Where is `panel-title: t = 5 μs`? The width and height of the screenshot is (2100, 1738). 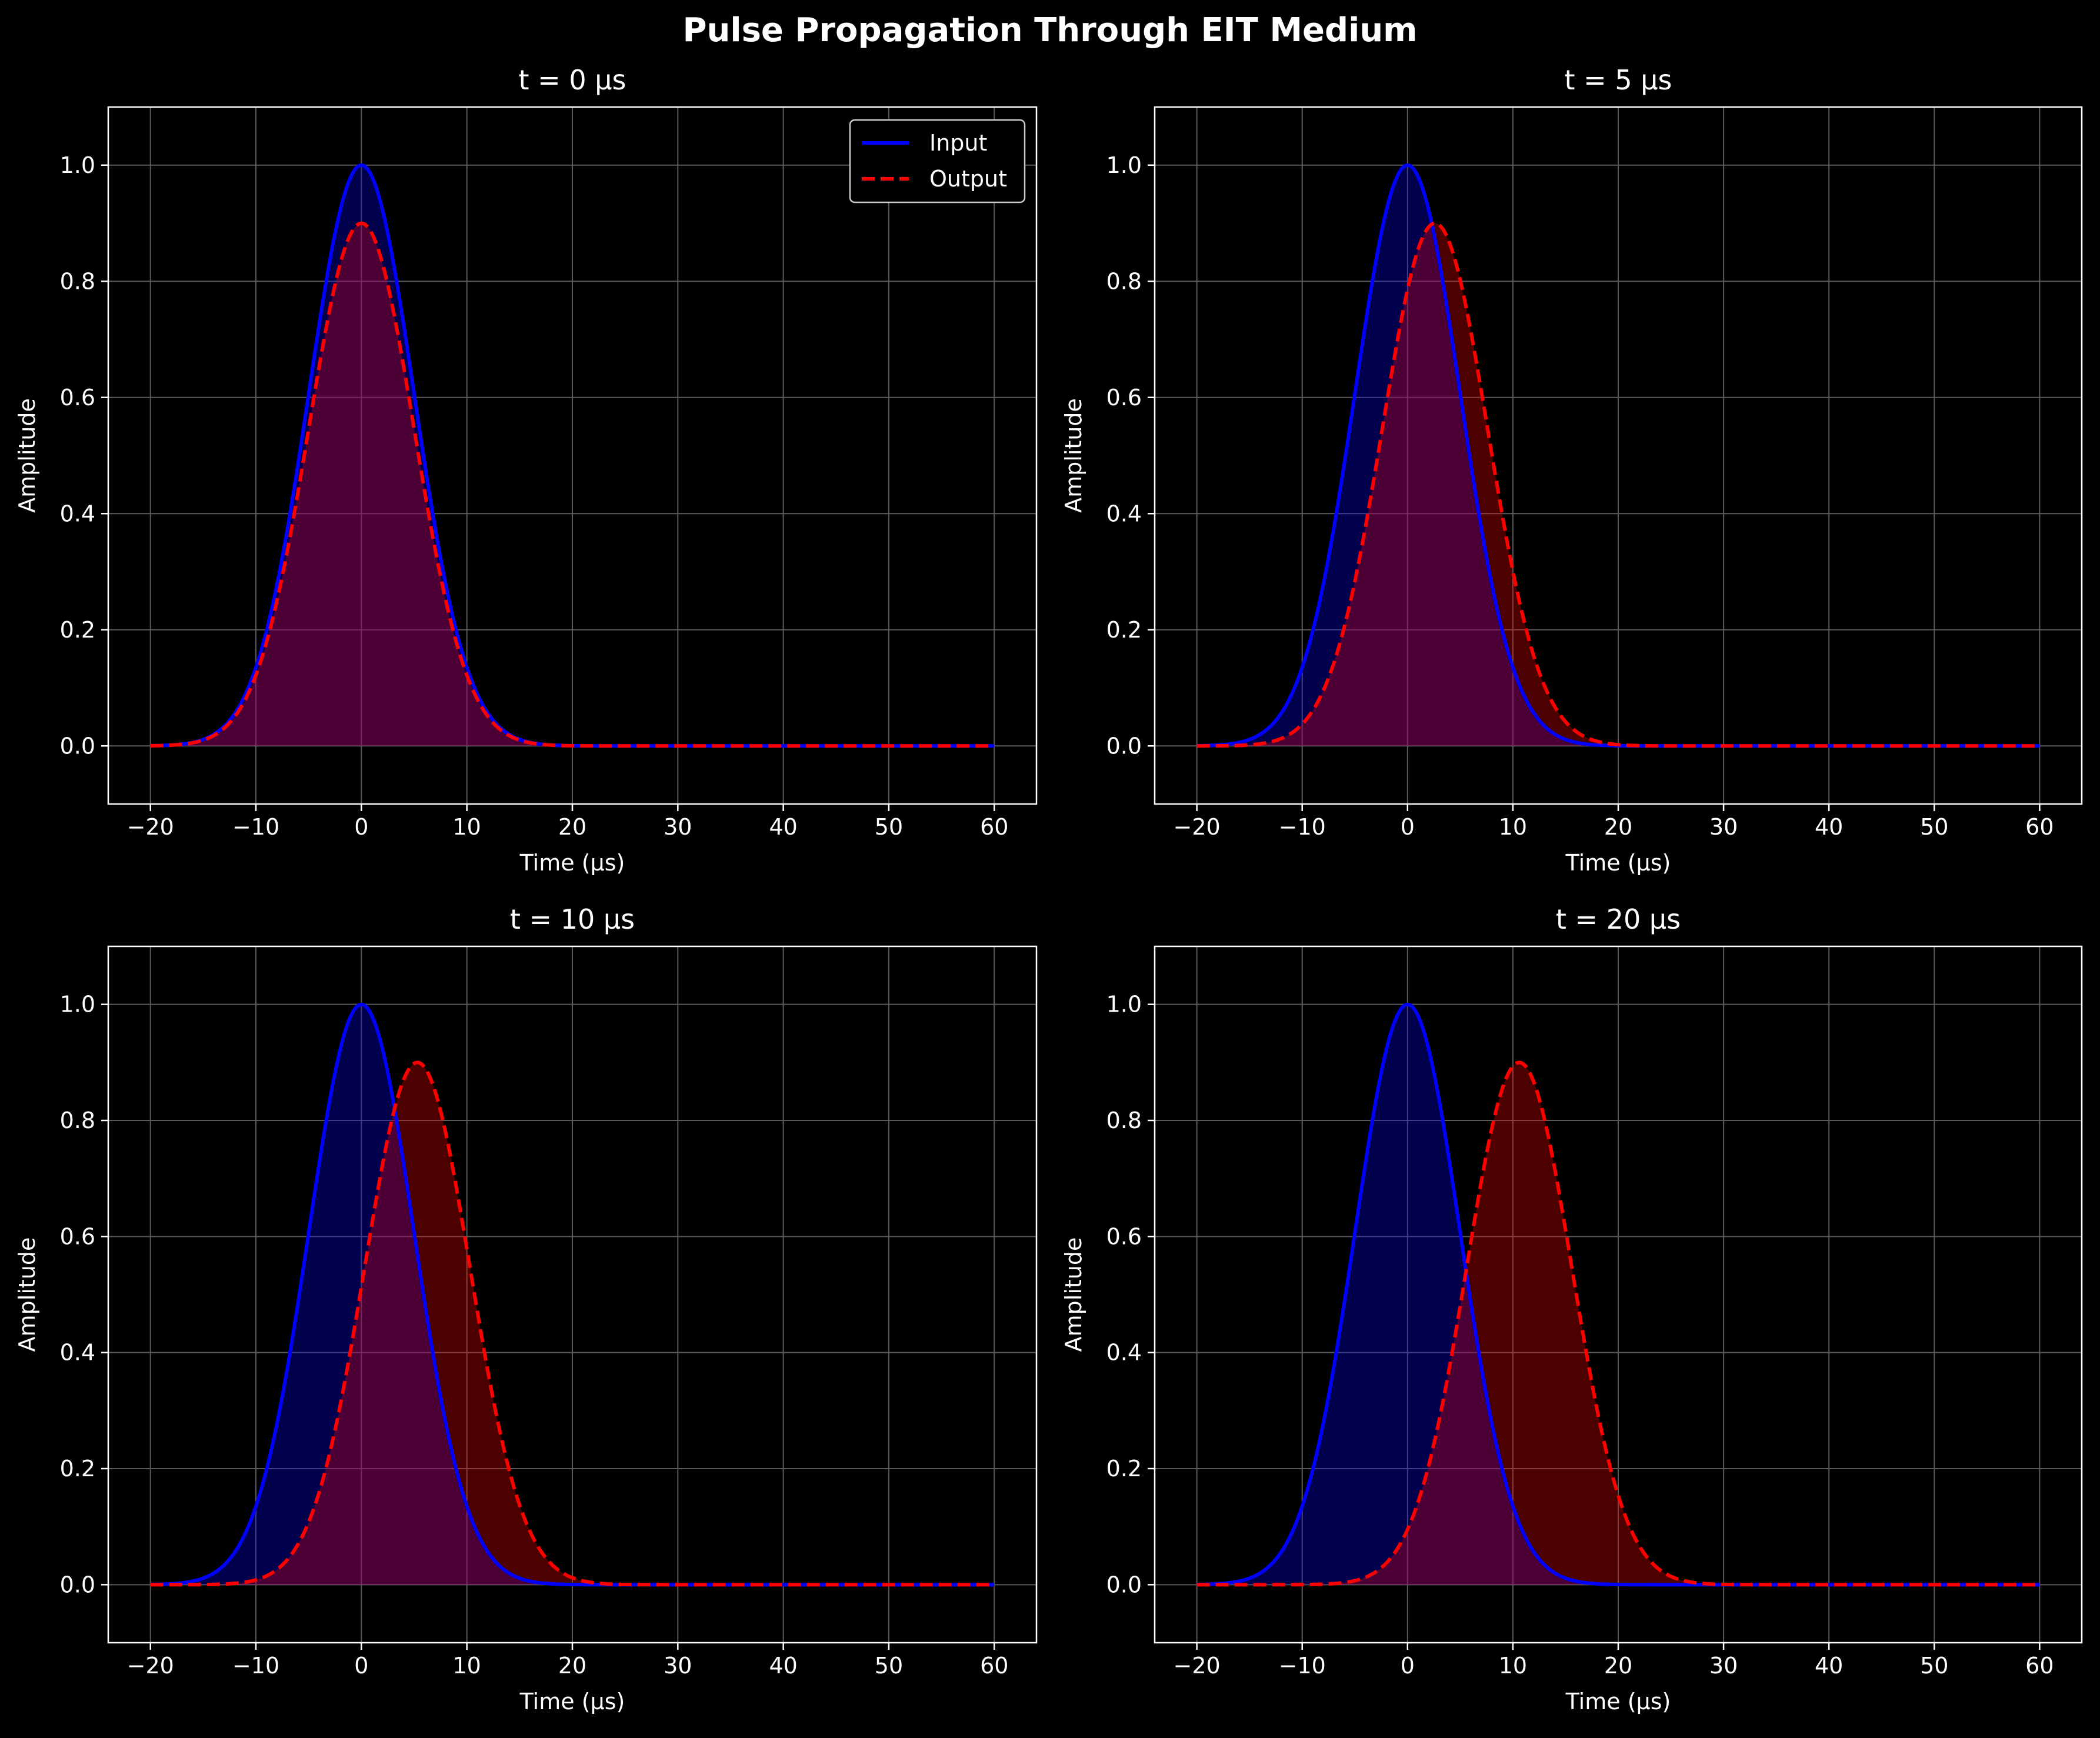
panel-title: t = 5 μs is located at coordinates (1618, 80).